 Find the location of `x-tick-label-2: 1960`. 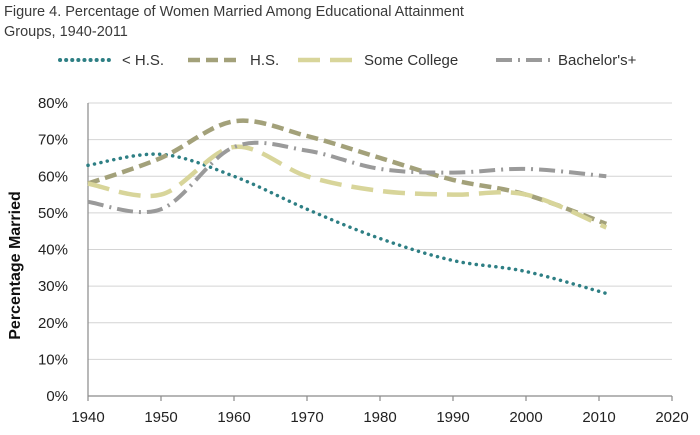

x-tick-label-2: 1960 is located at coordinates (233, 417).